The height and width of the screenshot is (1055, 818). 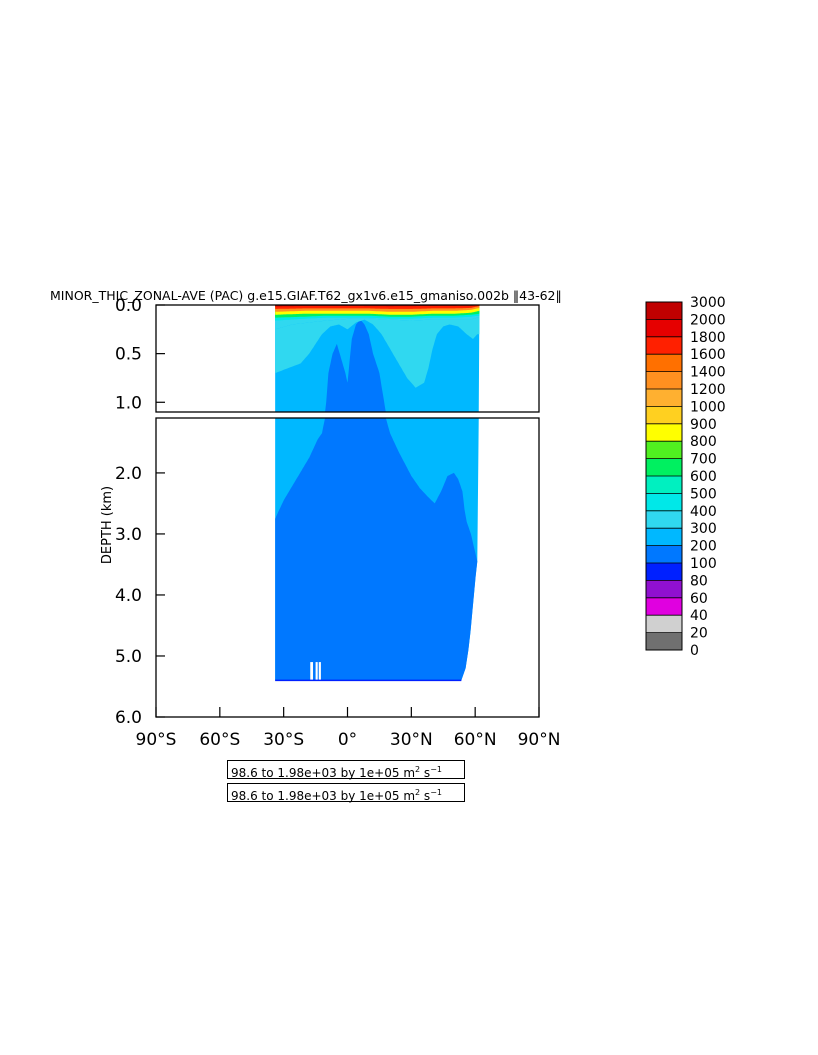 What do you see at coordinates (708, 407) in the screenshot?
I see `colorbar-label: 1000` at bounding box center [708, 407].